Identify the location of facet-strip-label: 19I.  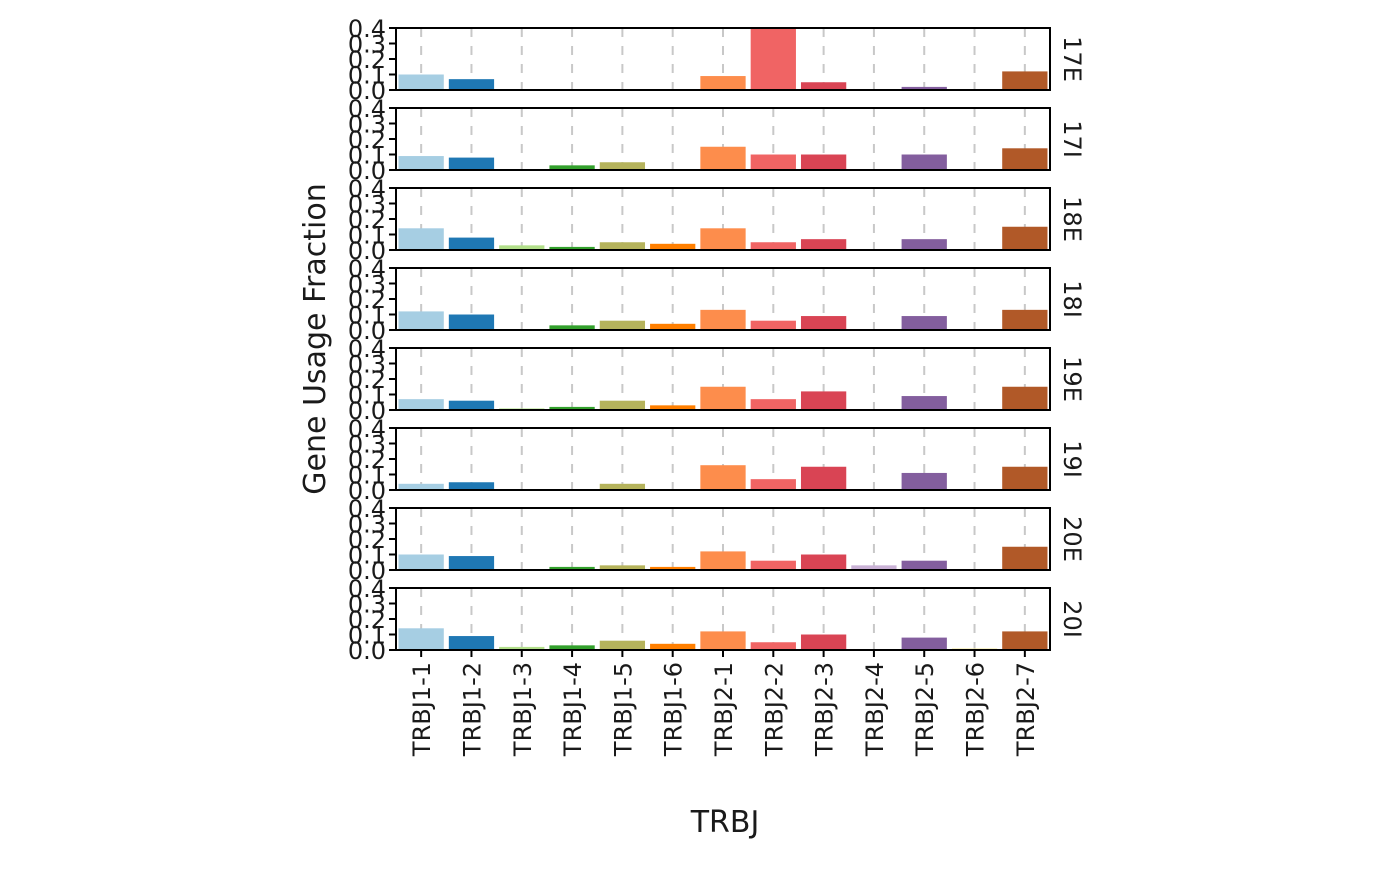
(1072, 459).